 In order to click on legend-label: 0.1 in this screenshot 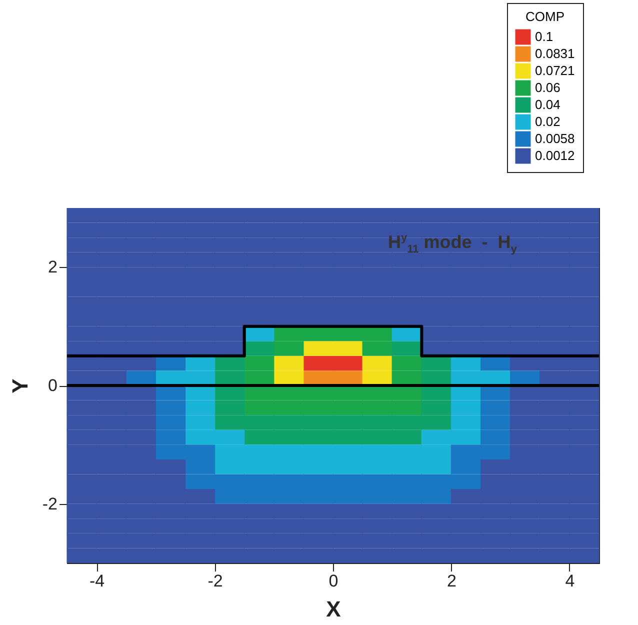, I will do `click(544, 36)`.